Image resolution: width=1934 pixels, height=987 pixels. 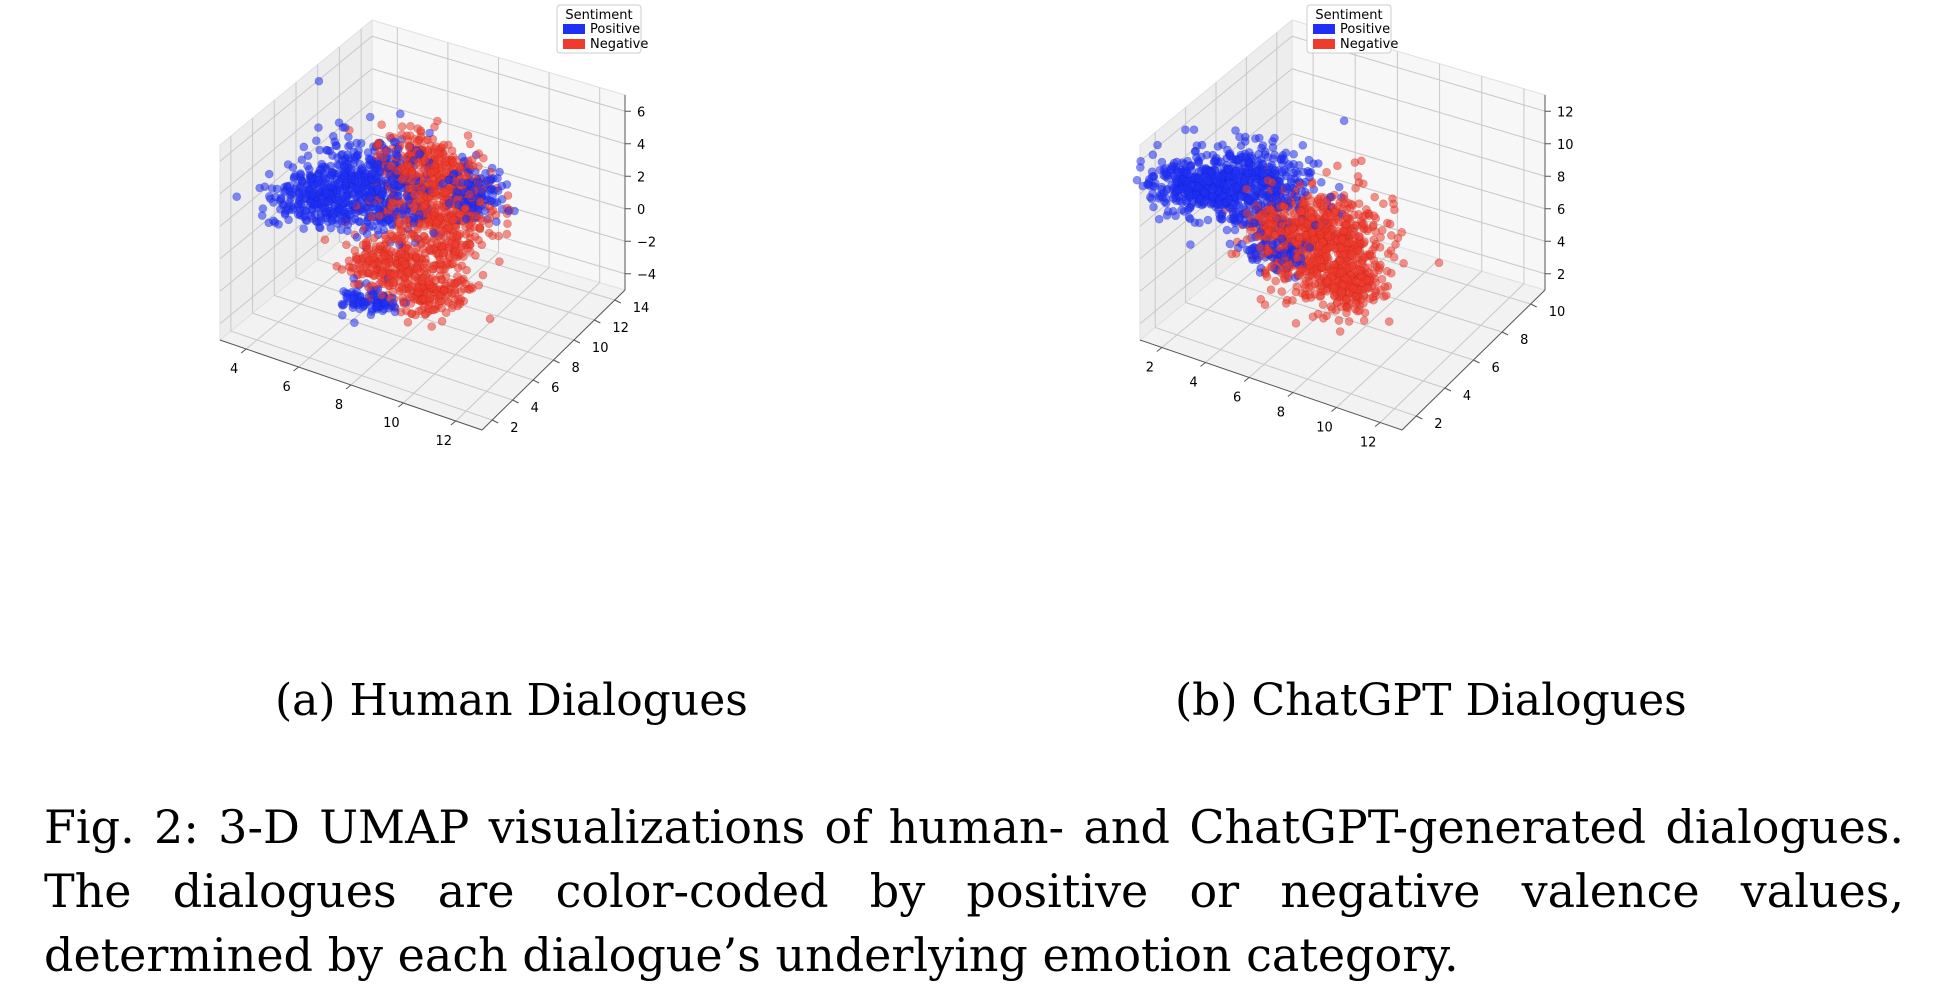 I want to click on x-tick-label: 10, so click(x=1324, y=428).